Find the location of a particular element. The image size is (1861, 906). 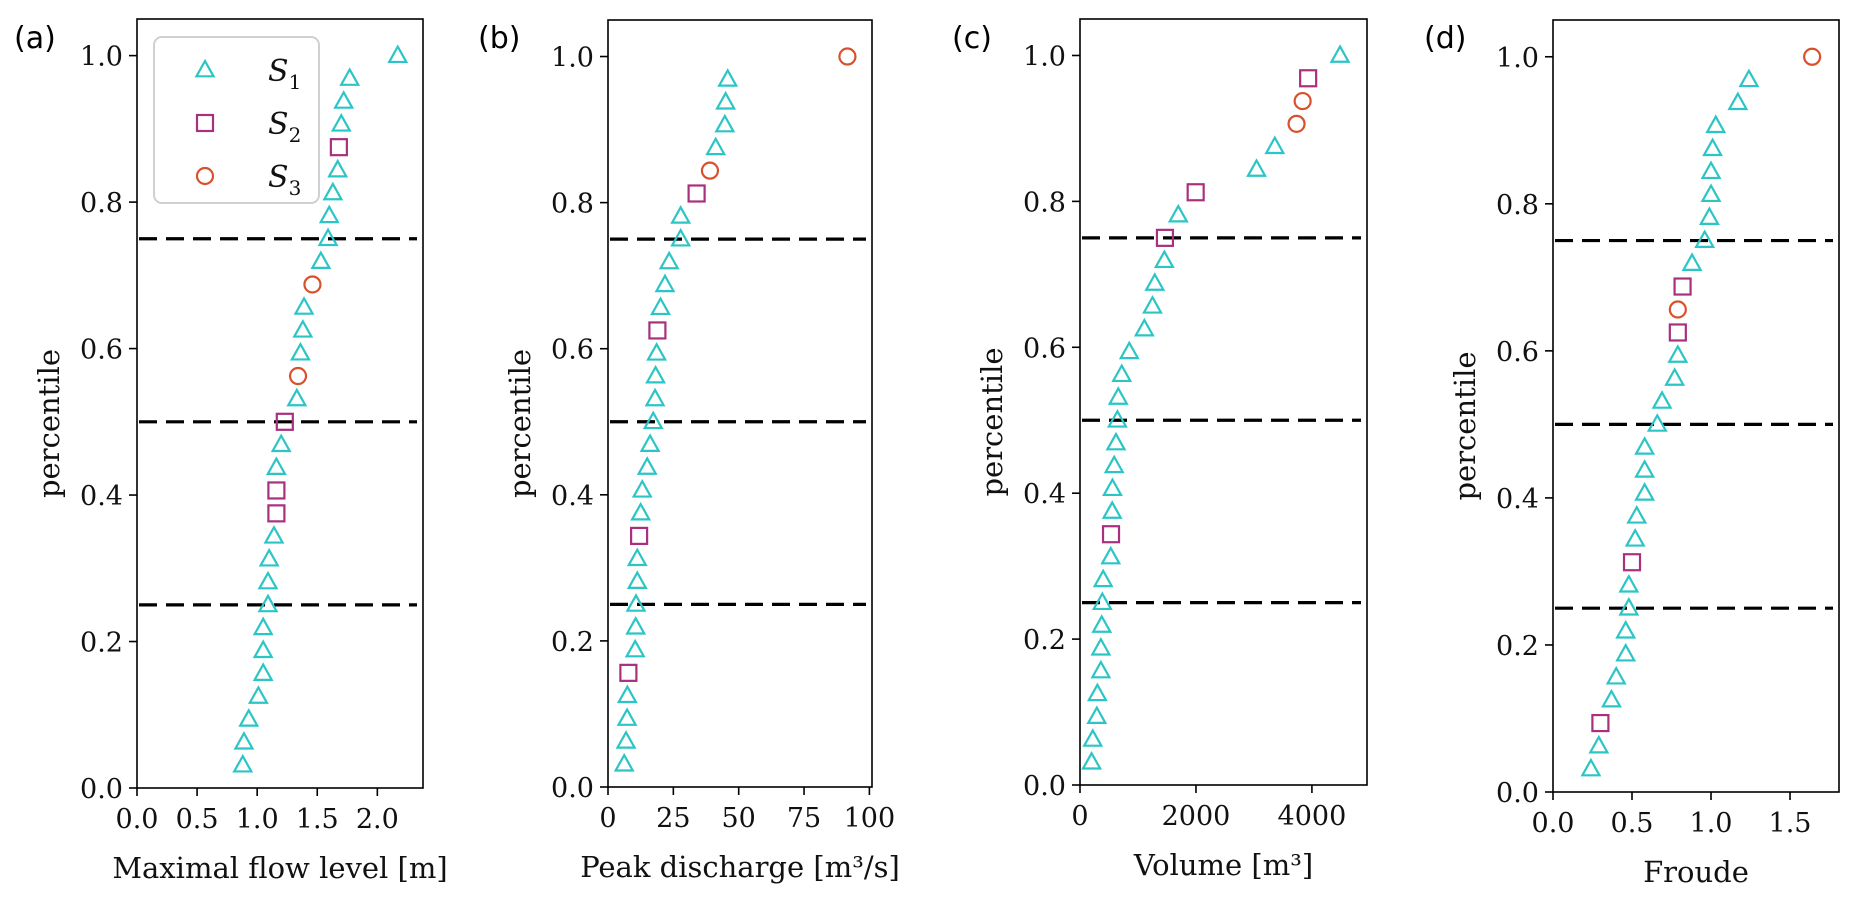

legend-box is located at coordinates (236, 120).